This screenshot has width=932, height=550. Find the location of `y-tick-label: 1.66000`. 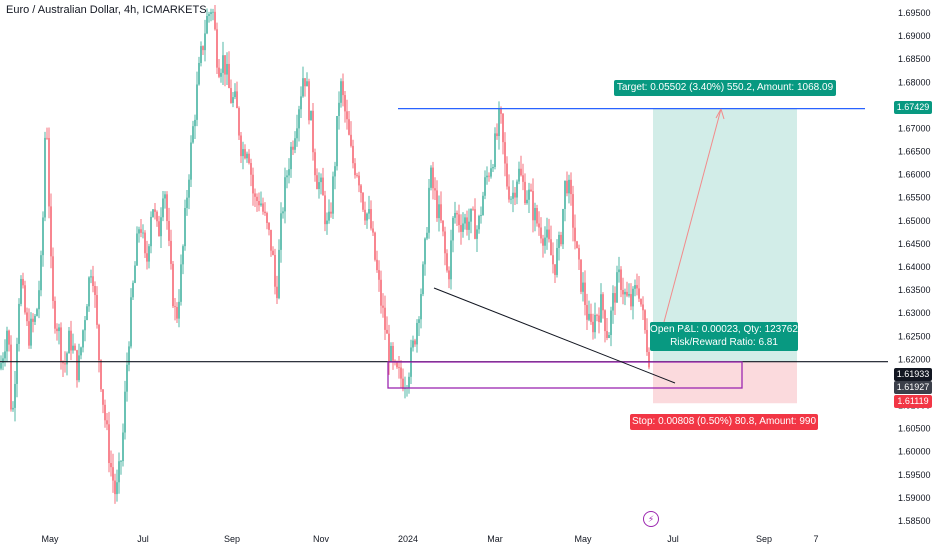

y-tick-label: 1.66000 is located at coordinates (914, 175).